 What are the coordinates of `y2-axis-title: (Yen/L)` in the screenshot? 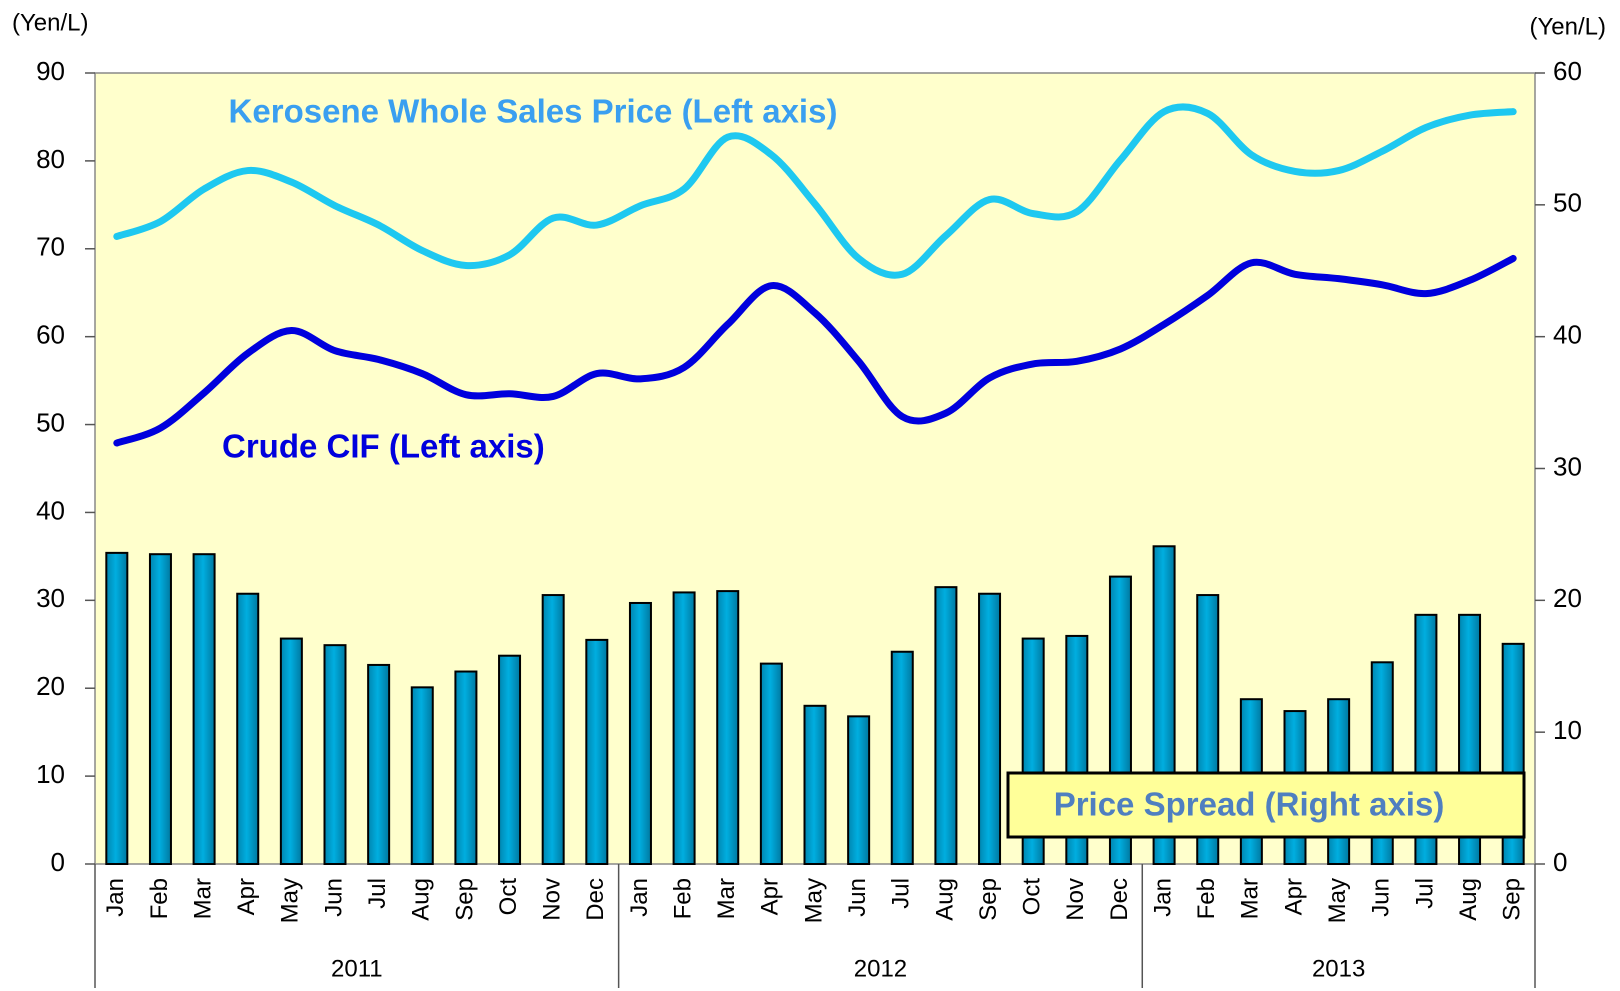 It's located at (1568, 26).